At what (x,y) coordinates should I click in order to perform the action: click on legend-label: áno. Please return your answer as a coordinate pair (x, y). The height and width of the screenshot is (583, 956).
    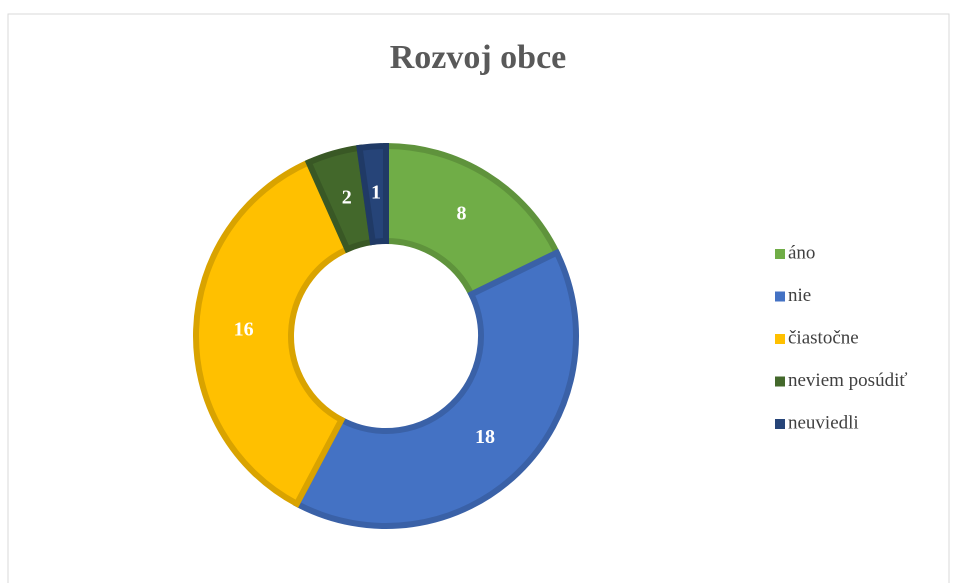
    Looking at the image, I should click on (801, 252).